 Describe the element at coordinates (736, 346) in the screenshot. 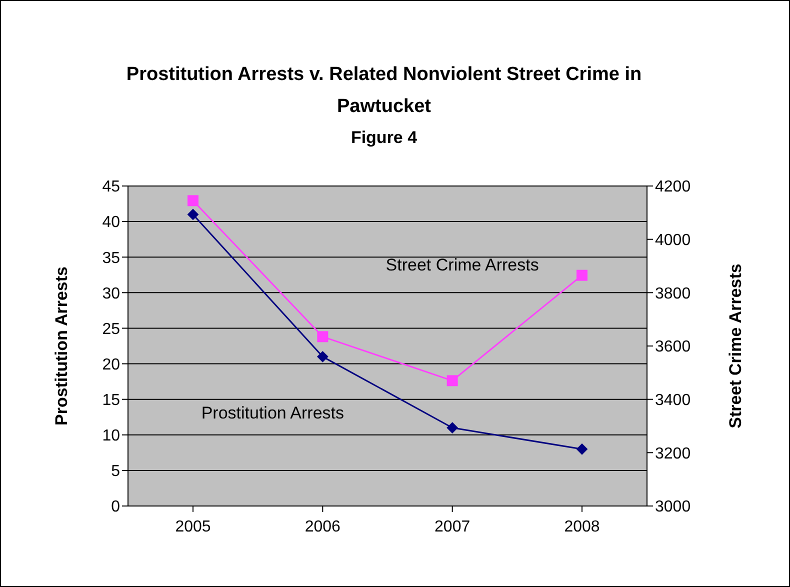

I see `y2-axis-title: Street Crime Arrests` at that location.